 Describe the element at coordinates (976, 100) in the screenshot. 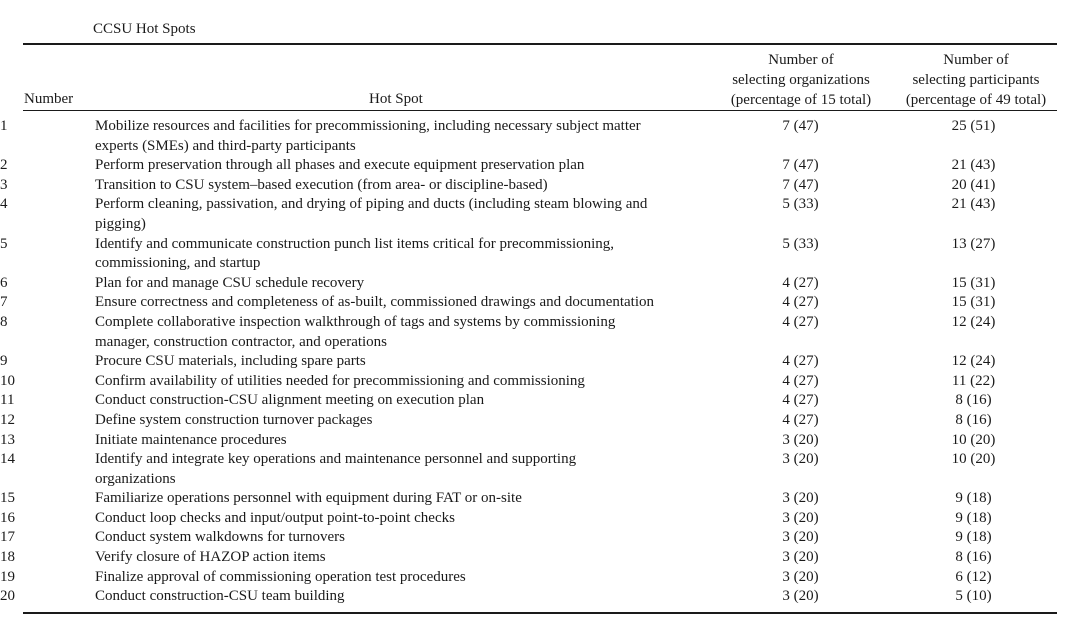

I see `header-part-line-3: (percentage of 49 total)` at that location.